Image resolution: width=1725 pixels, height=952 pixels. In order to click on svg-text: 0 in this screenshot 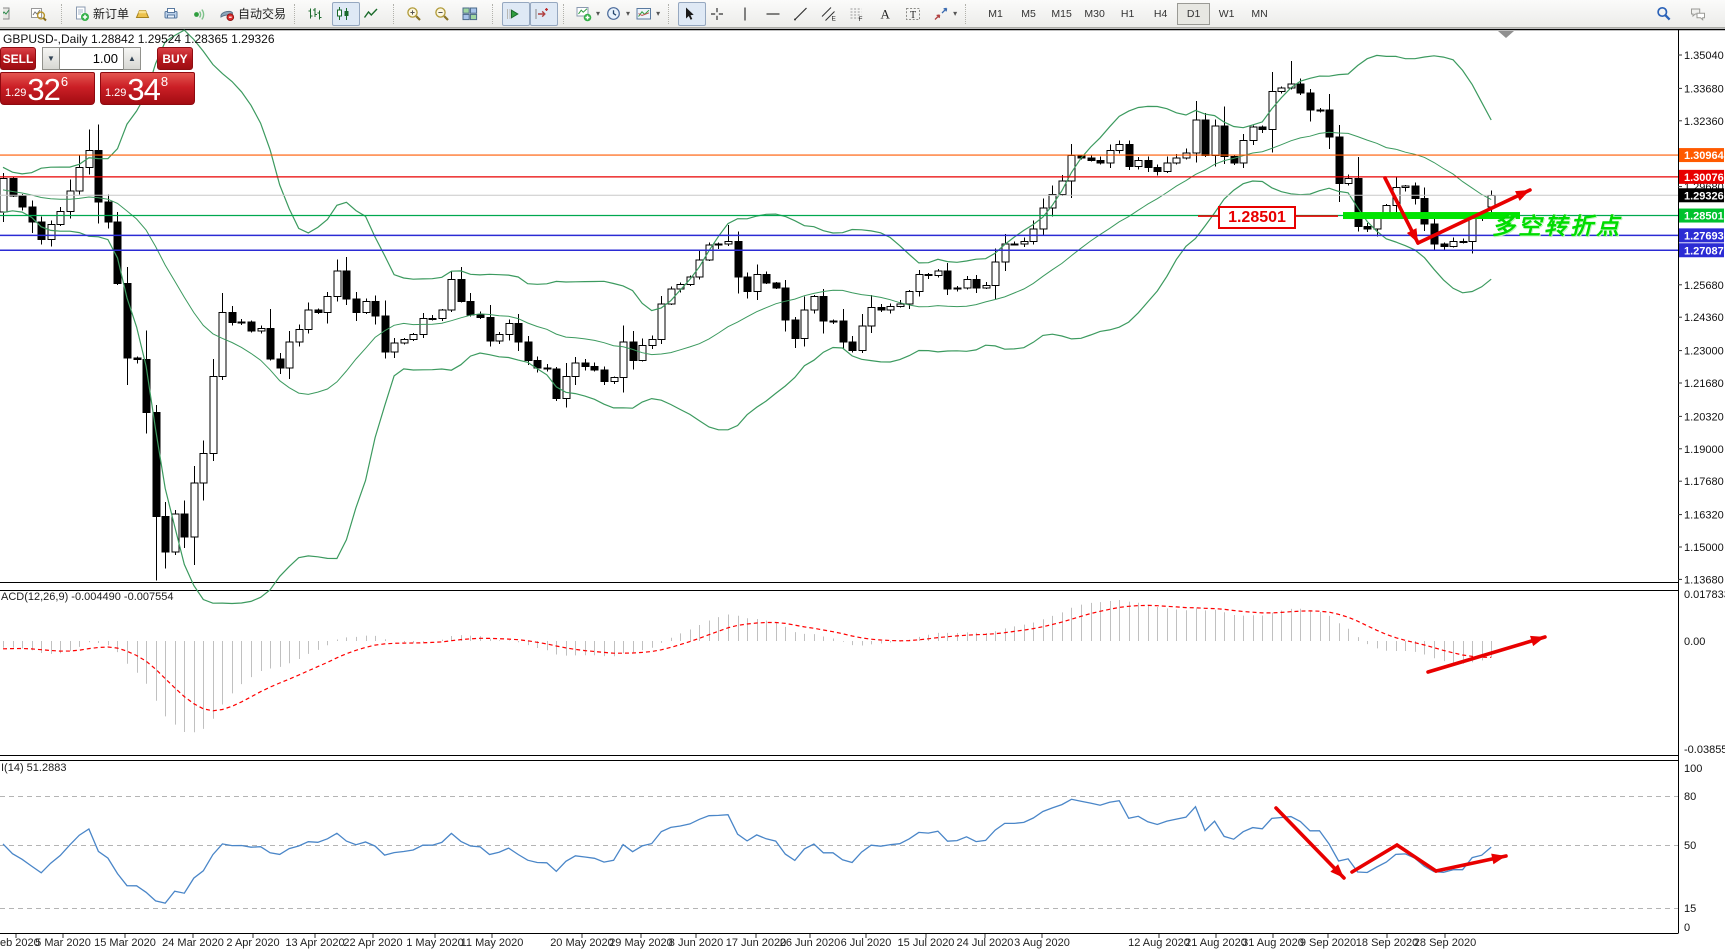, I will do `click(1687, 928)`.